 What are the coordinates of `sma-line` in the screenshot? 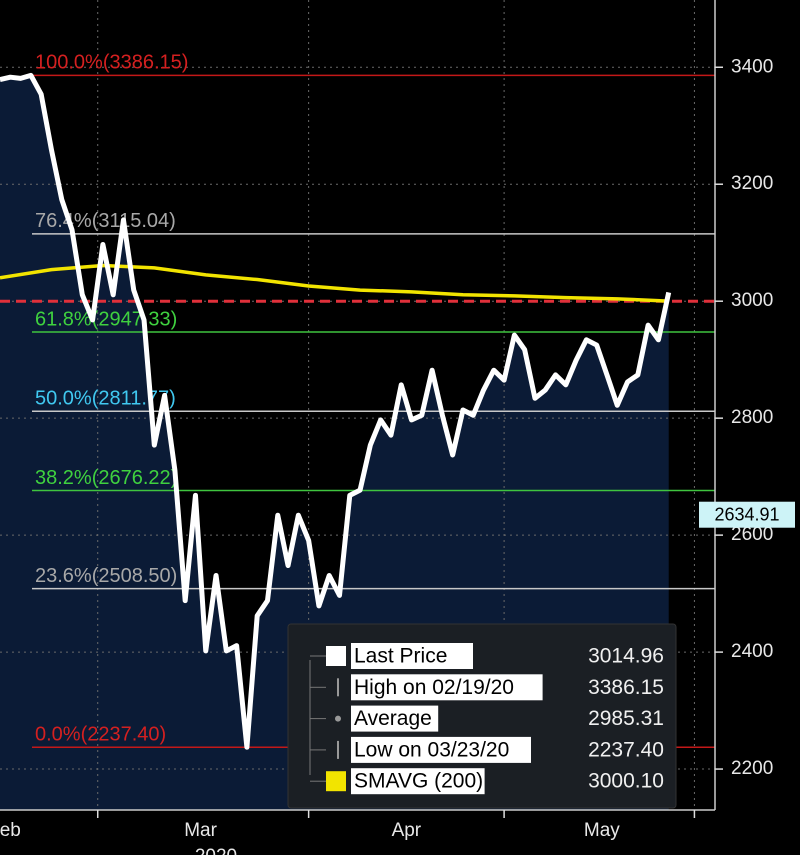 It's located at (334, 283).